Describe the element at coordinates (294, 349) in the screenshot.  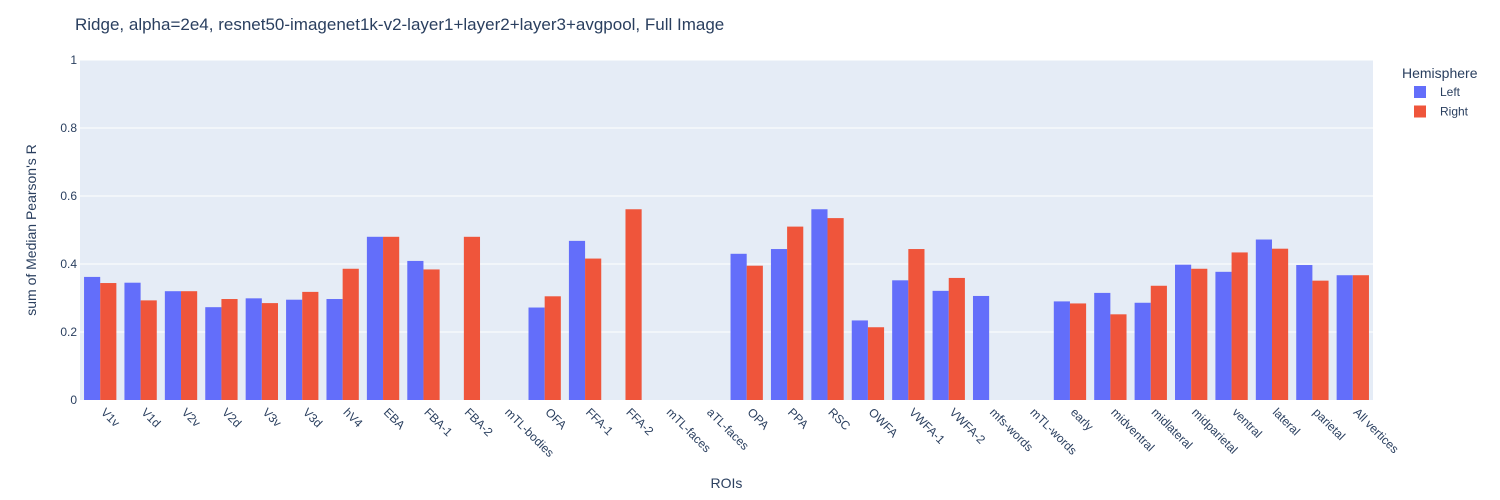
I see `bar-left-v3d` at that location.